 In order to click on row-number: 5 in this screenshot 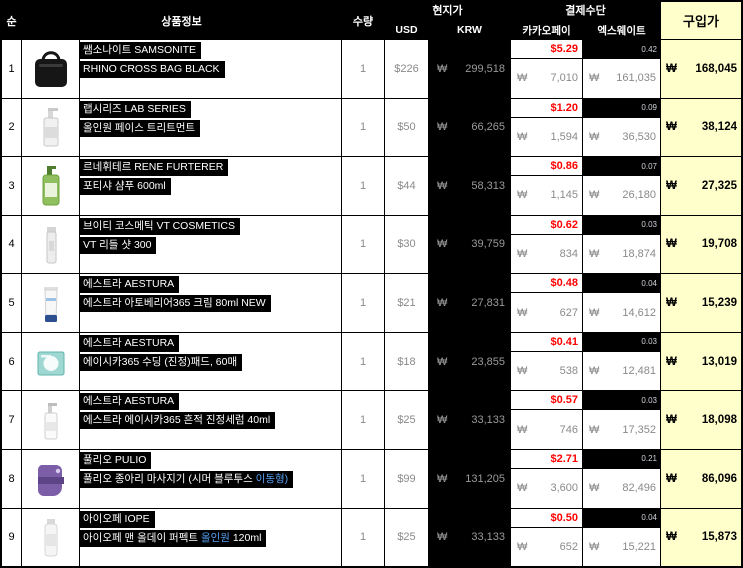, I will do `click(11, 303)`.